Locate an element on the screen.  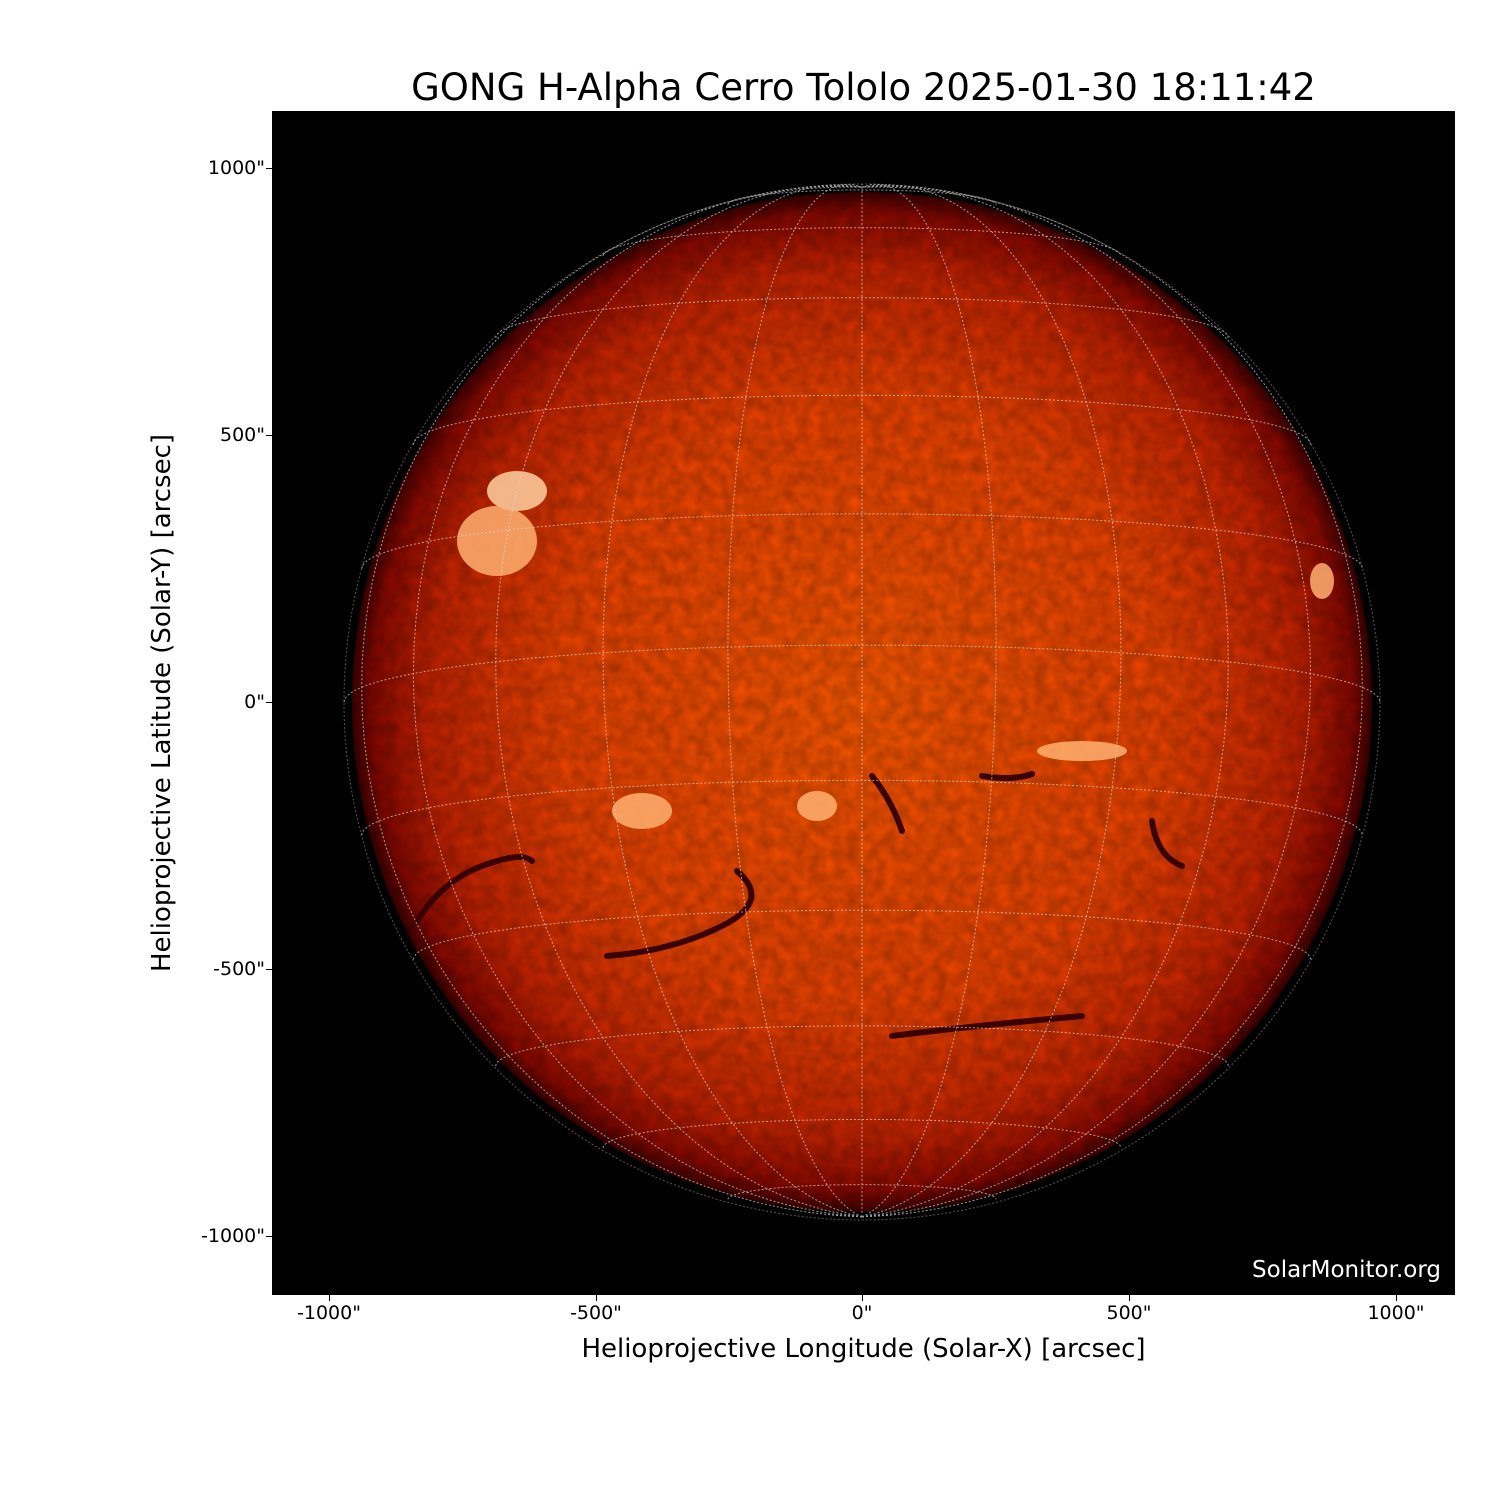
x-tick-label: -1000" is located at coordinates (329, 1313).